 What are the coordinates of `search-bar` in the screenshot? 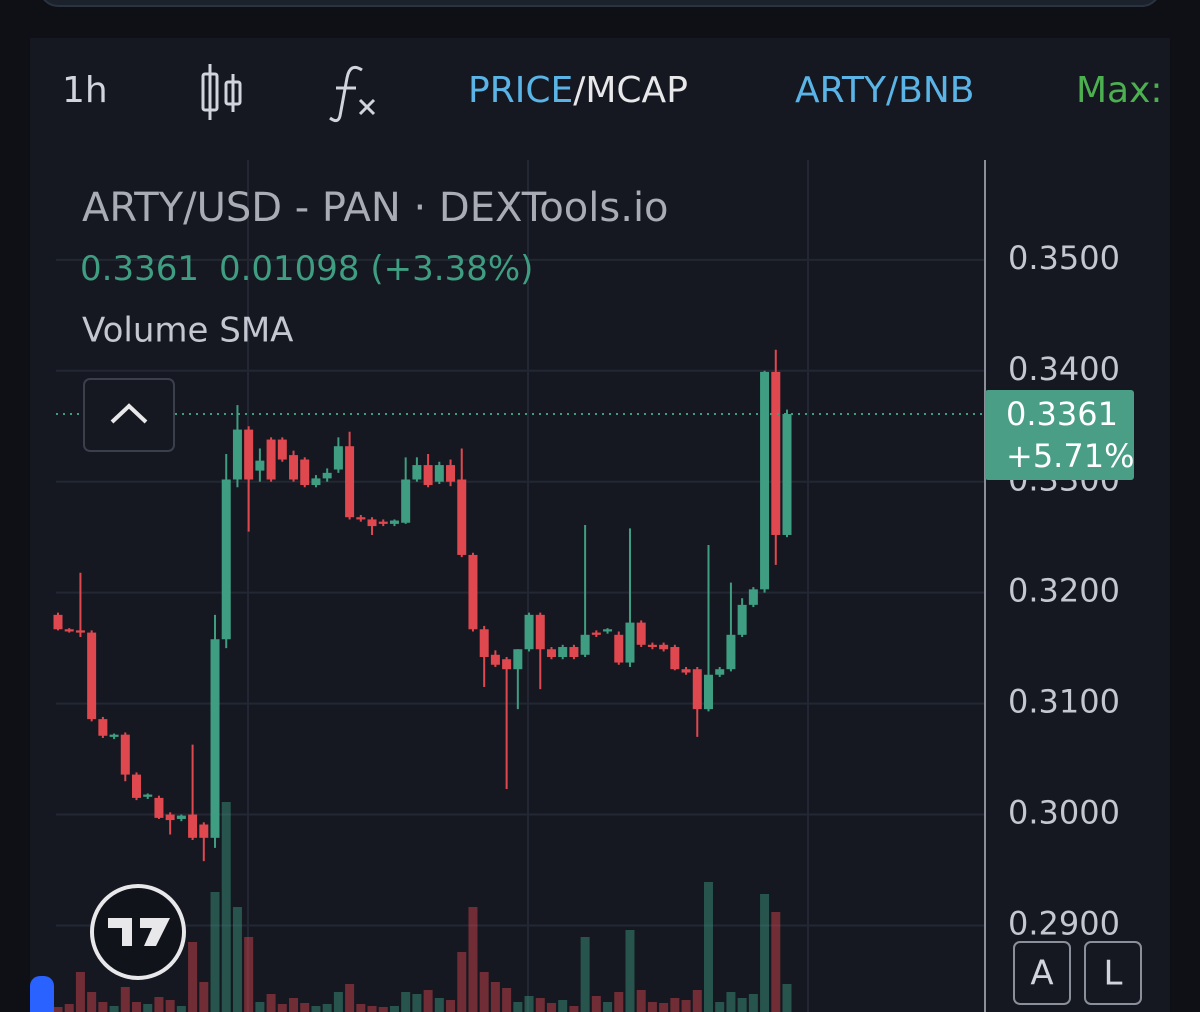 It's located at (600, 3).